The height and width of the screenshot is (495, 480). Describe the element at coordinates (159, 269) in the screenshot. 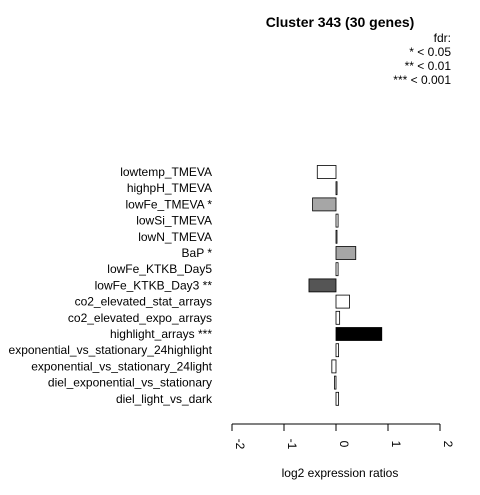

I see `category-label-7: lowFe_KTKB_Day5` at that location.